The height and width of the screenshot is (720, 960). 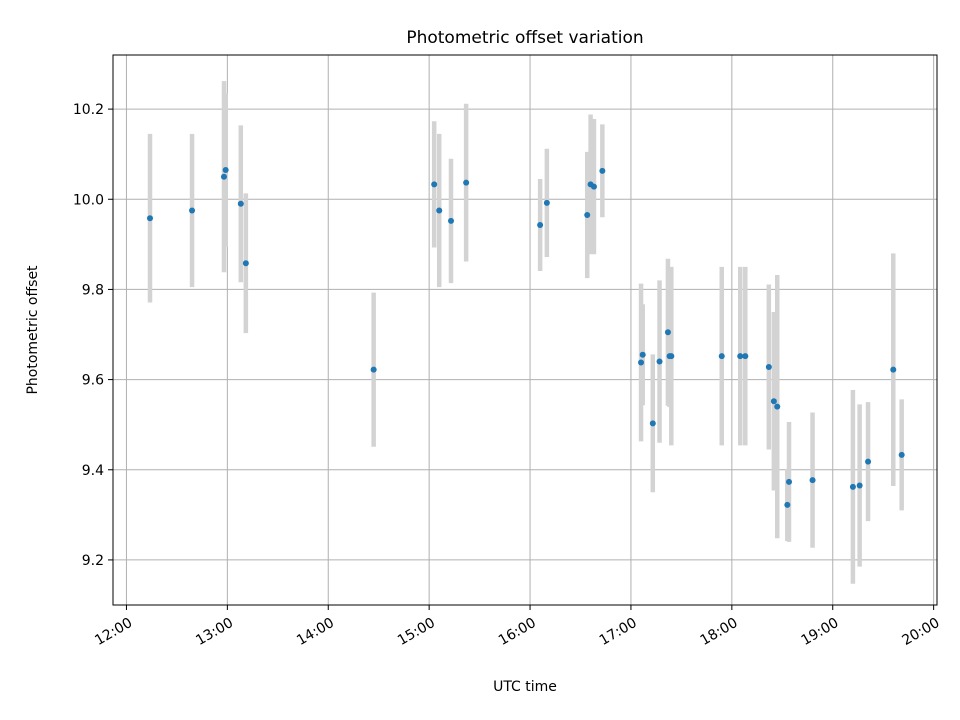 I want to click on y-tick-label: 9.2, so click(x=93, y=561).